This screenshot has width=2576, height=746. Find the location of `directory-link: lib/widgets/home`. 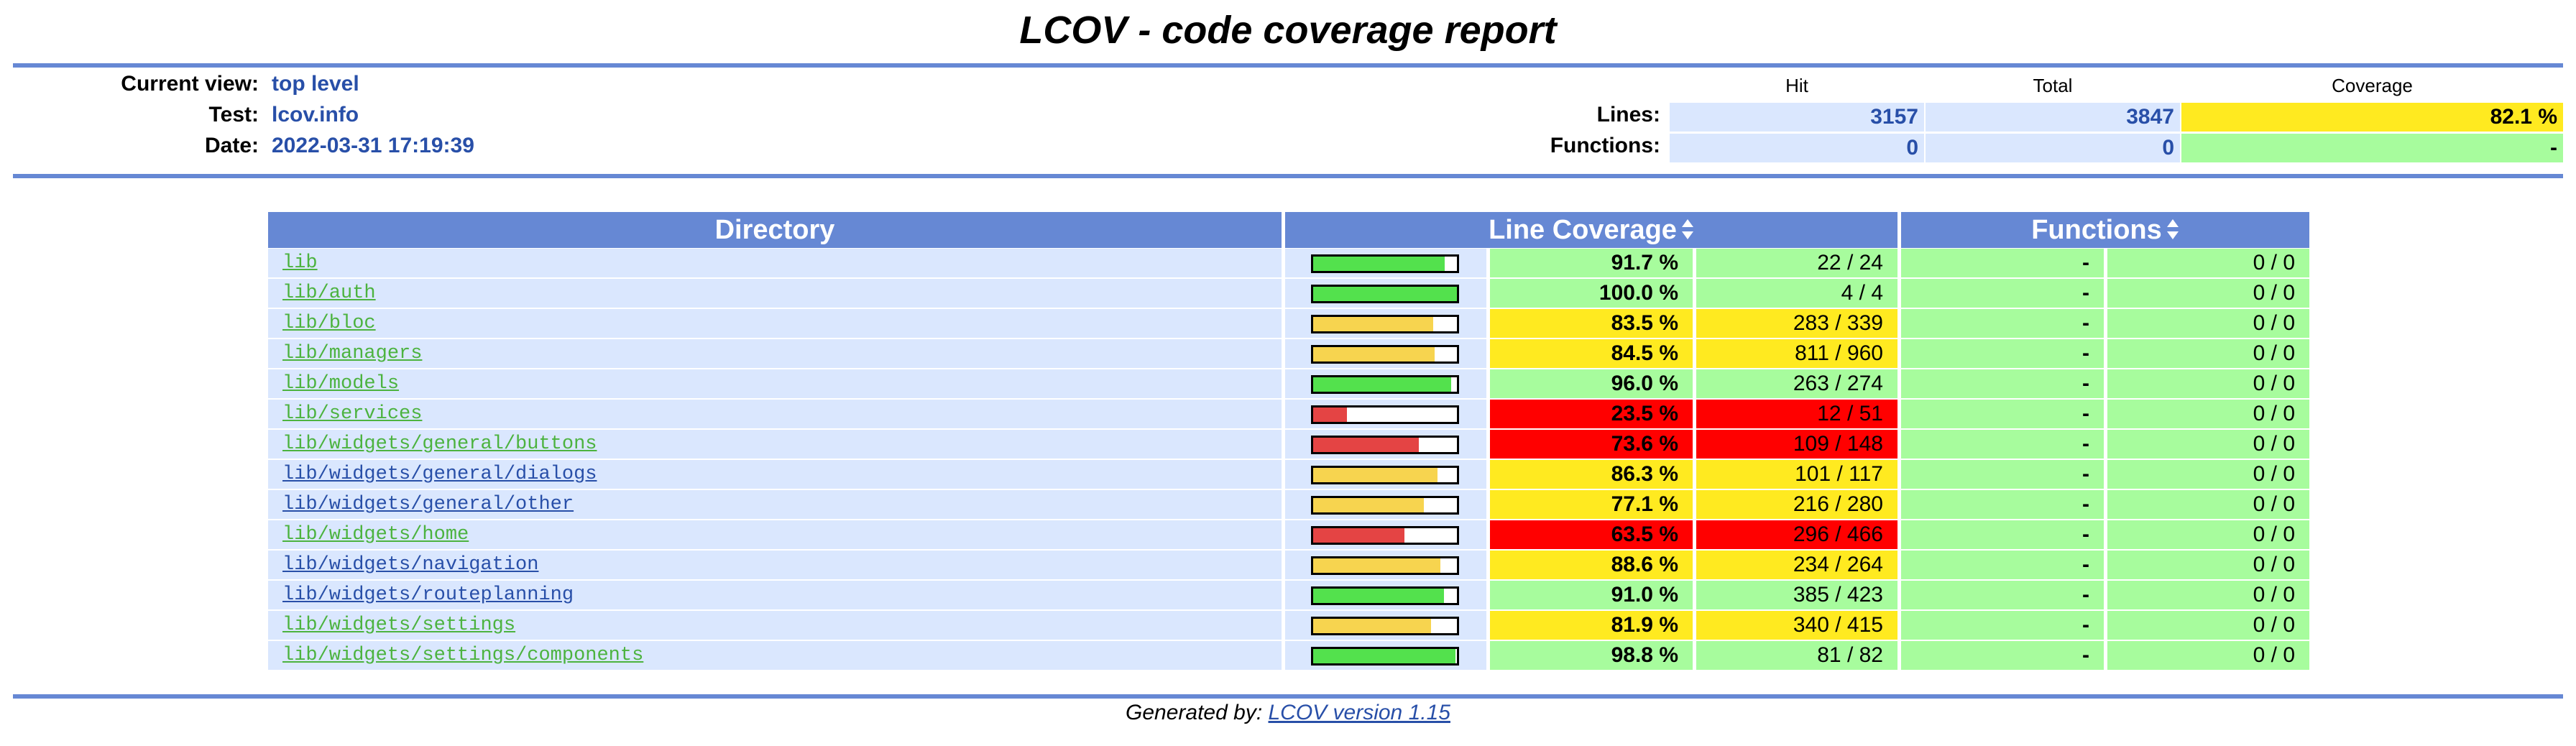

directory-link: lib/widgets/home is located at coordinates (375, 534).